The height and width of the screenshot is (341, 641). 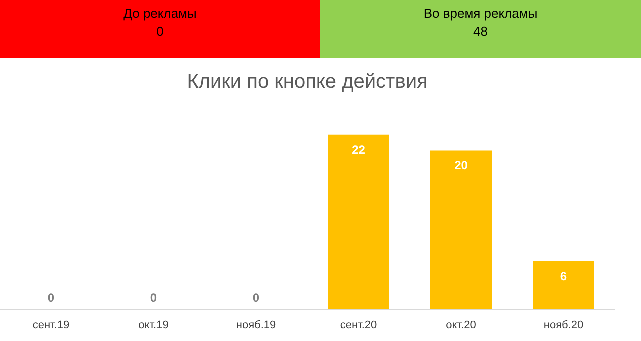 What do you see at coordinates (51, 326) in the screenshot?
I see `x-tick-label: сент.19` at bounding box center [51, 326].